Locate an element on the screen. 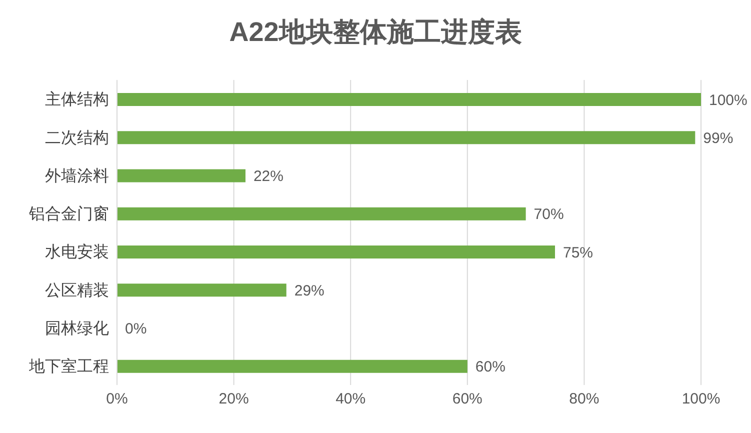  data-label: 99% is located at coordinates (718, 138).